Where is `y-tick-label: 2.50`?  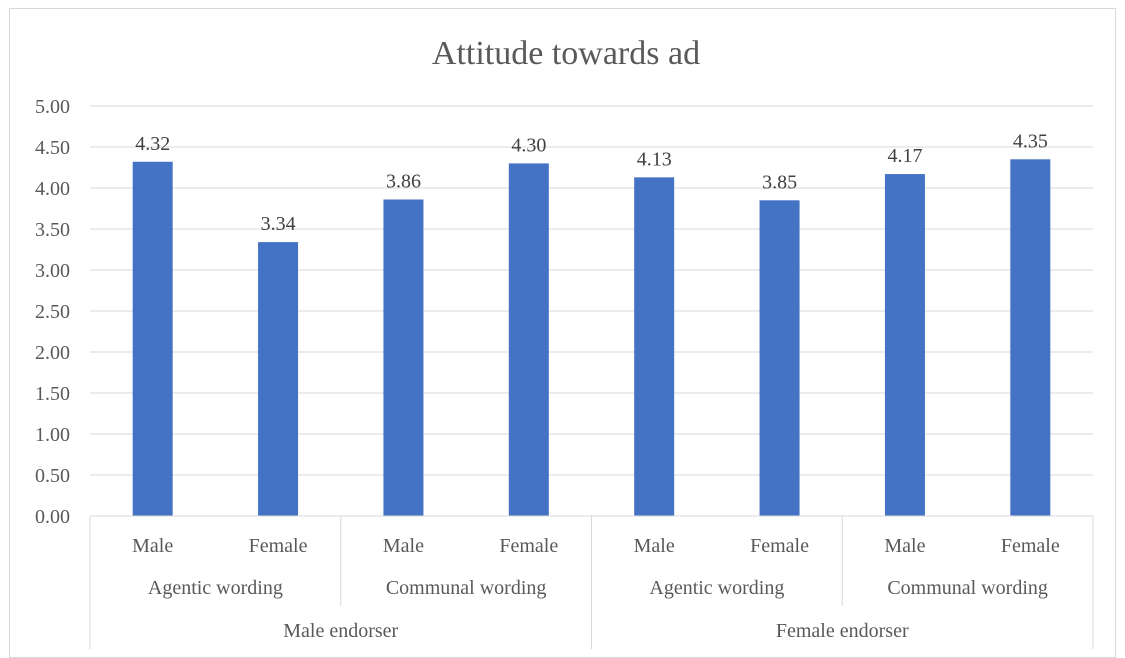
y-tick-label: 2.50 is located at coordinates (52, 312).